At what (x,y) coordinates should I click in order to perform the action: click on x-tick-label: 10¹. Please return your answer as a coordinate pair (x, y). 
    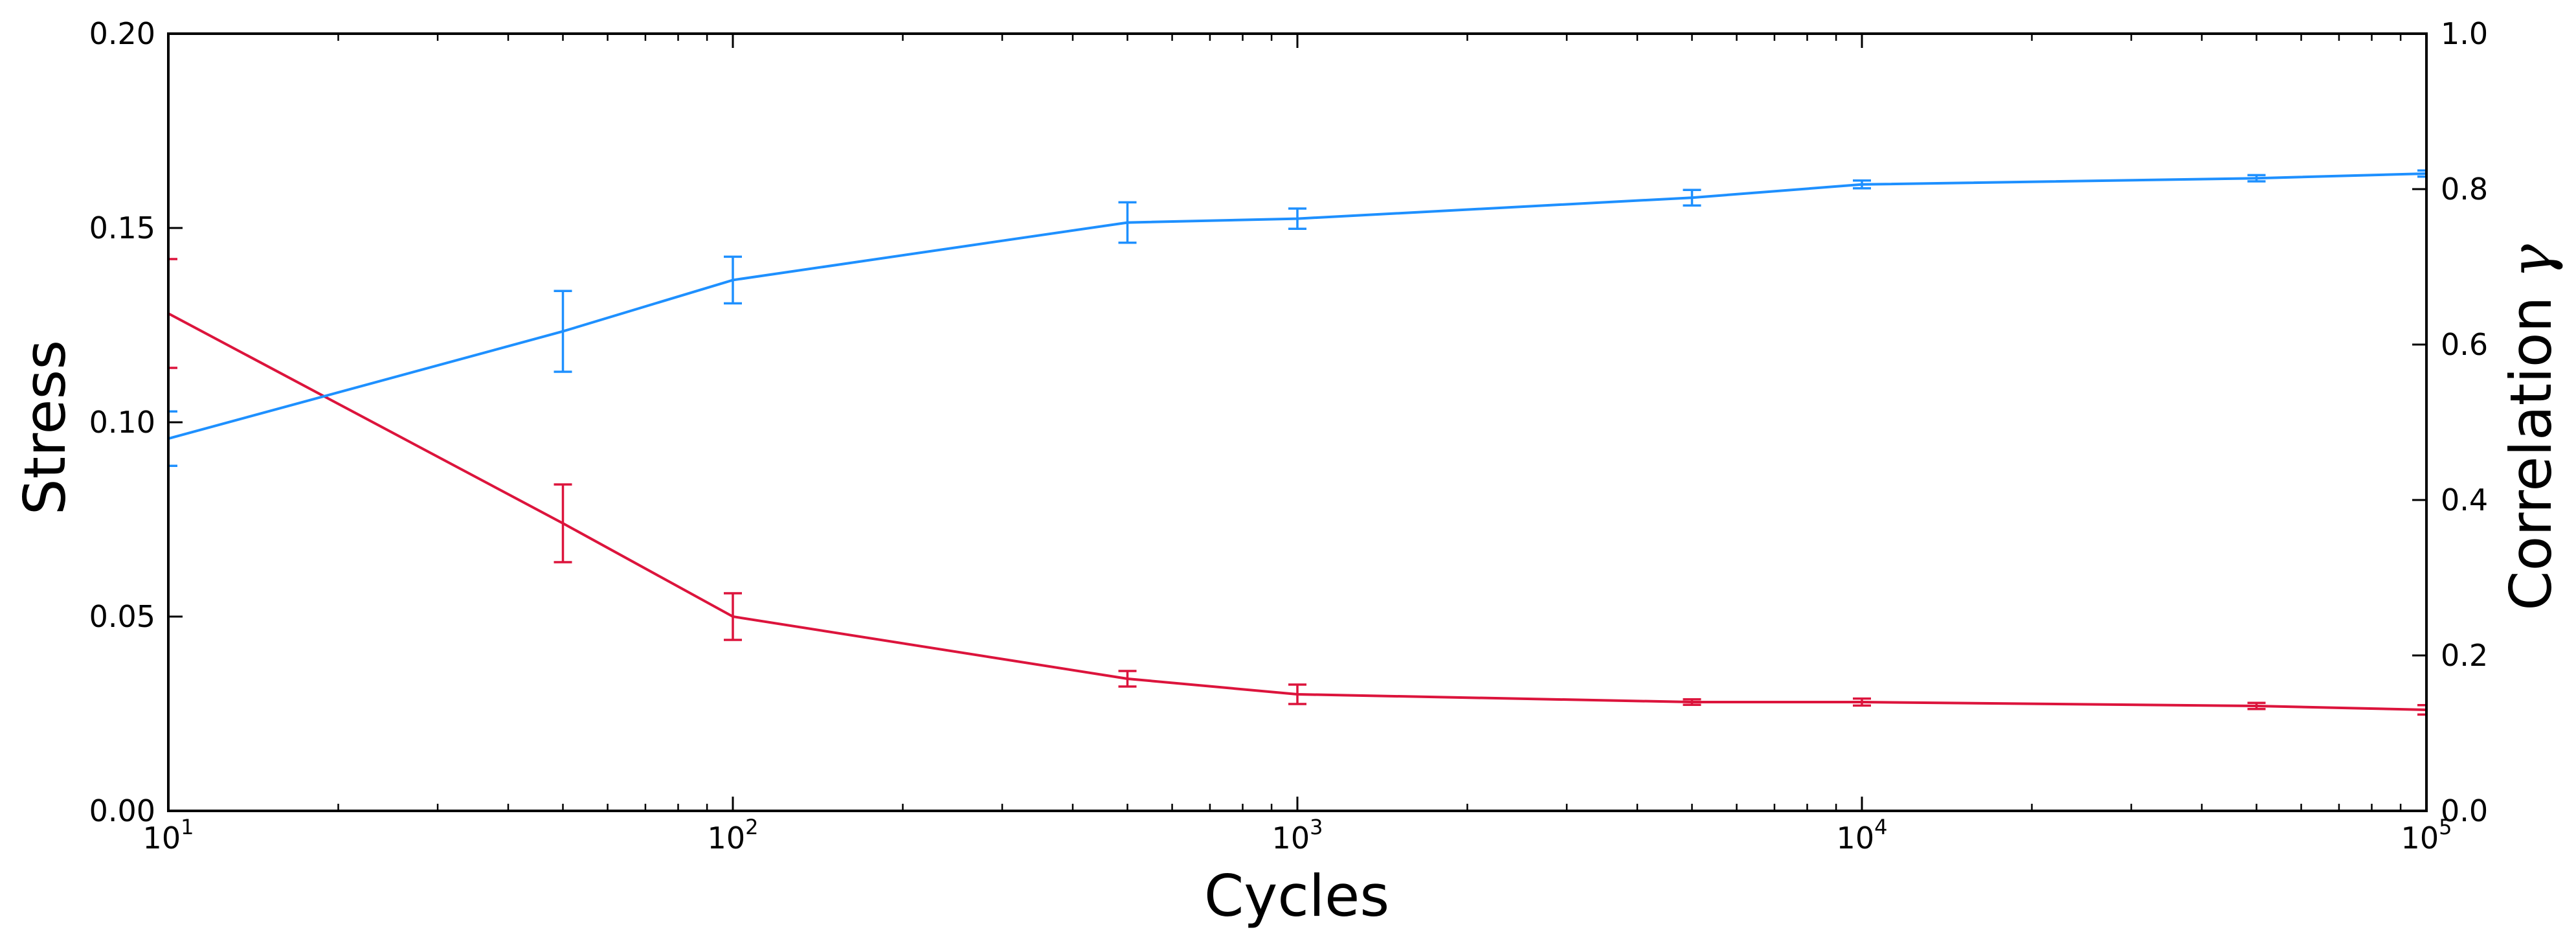
    Looking at the image, I should click on (168, 835).